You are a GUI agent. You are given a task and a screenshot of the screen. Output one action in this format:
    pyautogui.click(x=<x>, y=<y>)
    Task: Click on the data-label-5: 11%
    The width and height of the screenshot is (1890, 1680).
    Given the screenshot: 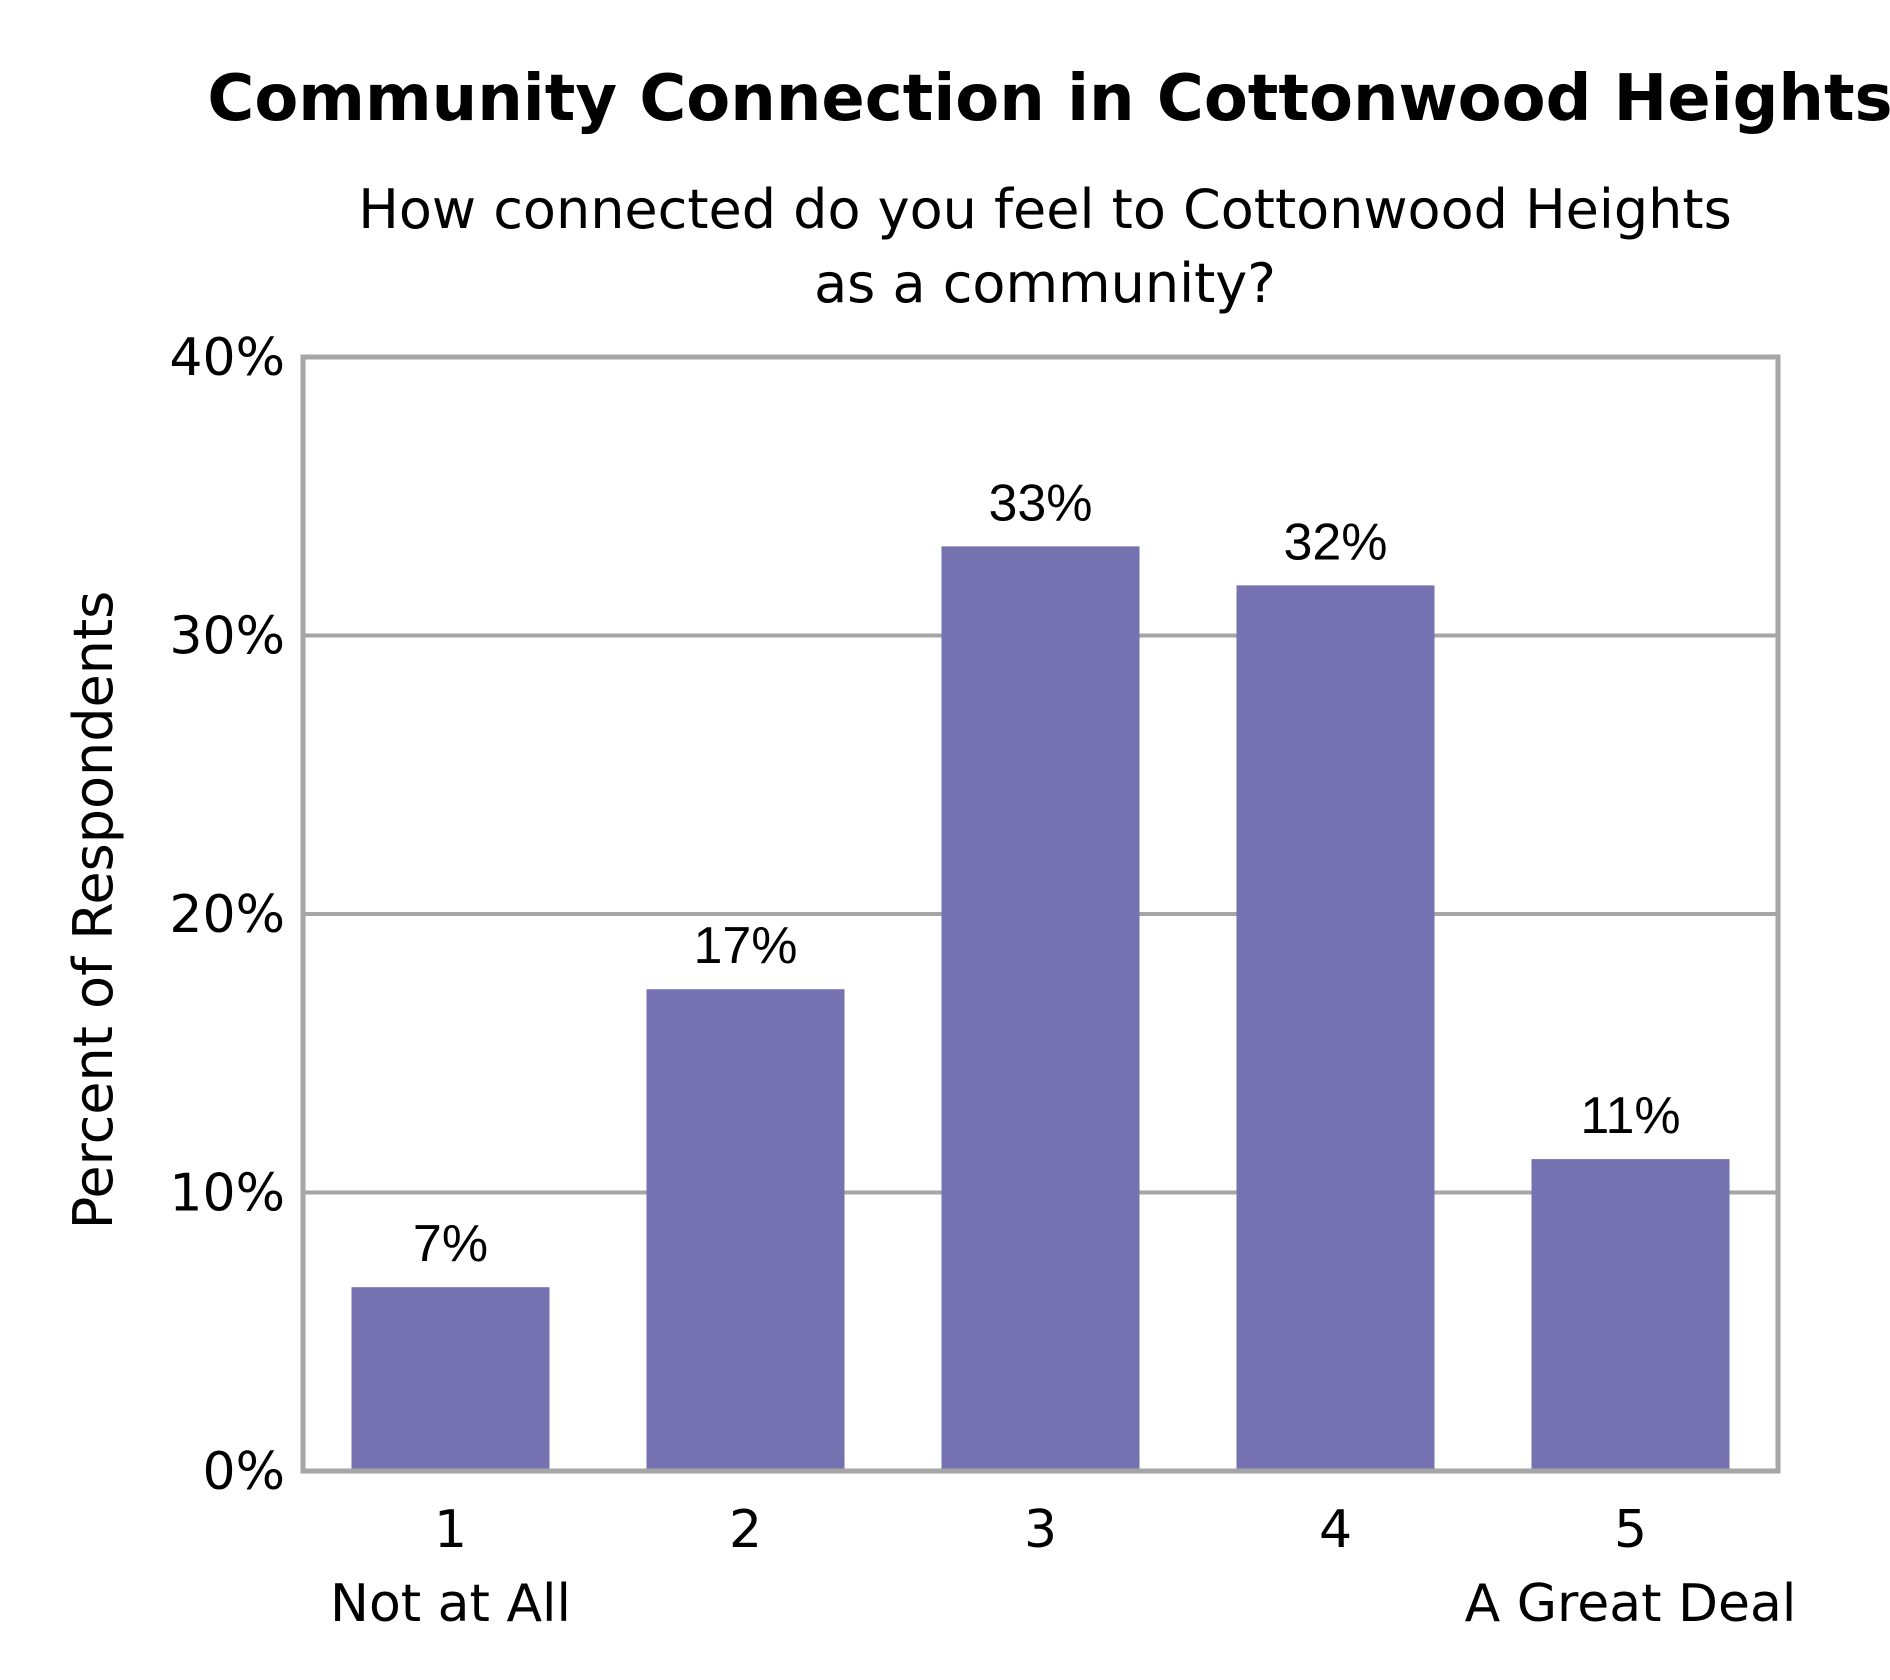 What is the action you would take?
    pyautogui.click(x=1630, y=1116)
    